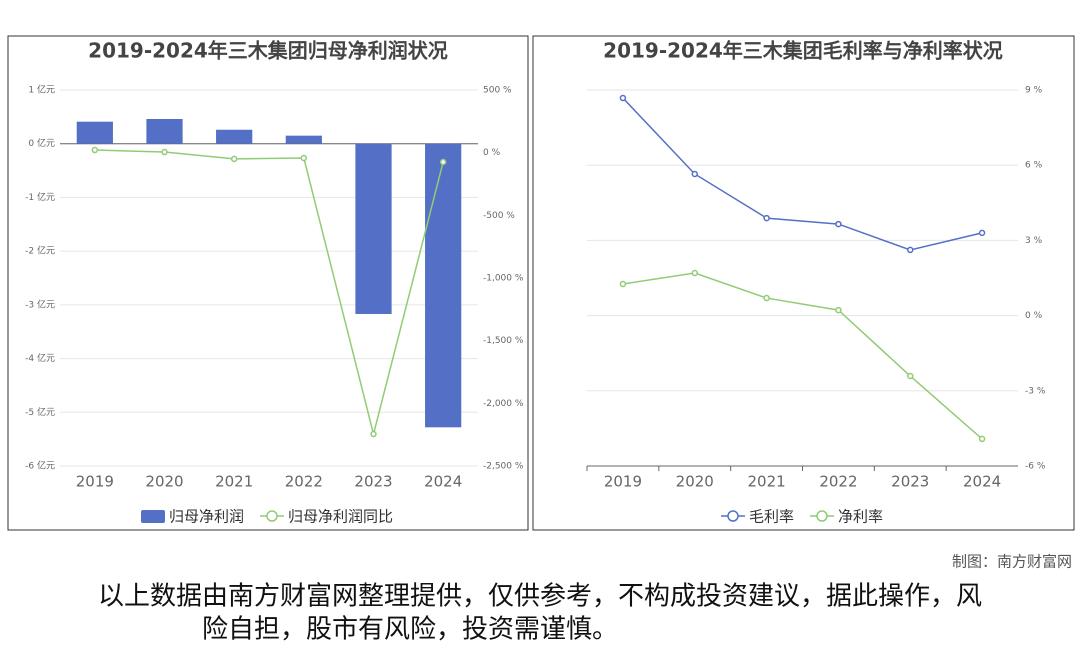 The height and width of the screenshot is (650, 1080). What do you see at coordinates (1034, 316) in the screenshot?
I see `y-tick-label: 0 %` at bounding box center [1034, 316].